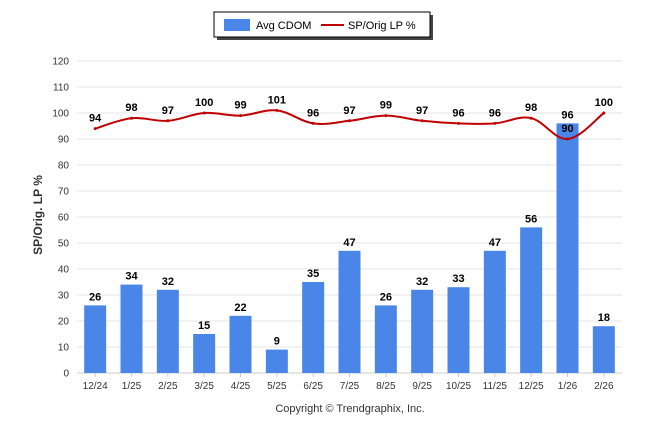 This screenshot has height=434, width=646. I want to click on bar-value-label: 56, so click(531, 219).